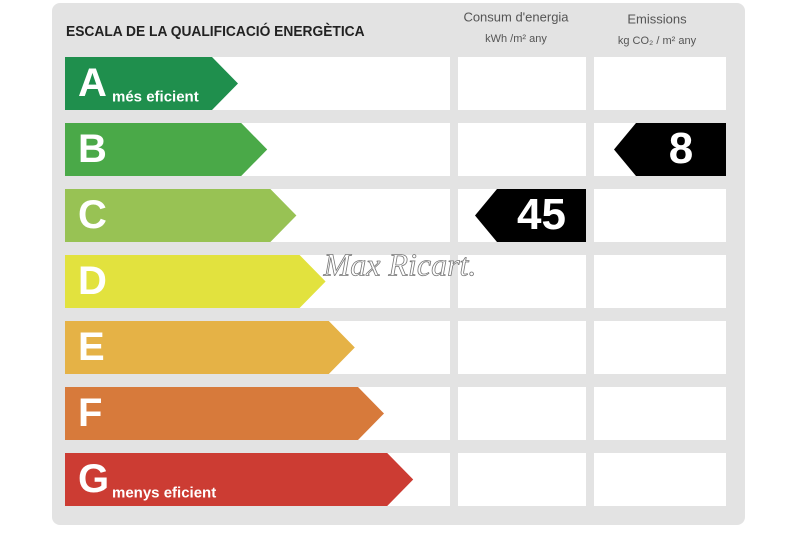 This screenshot has height=533, width=800. I want to click on emissions-badge, so click(670, 149).